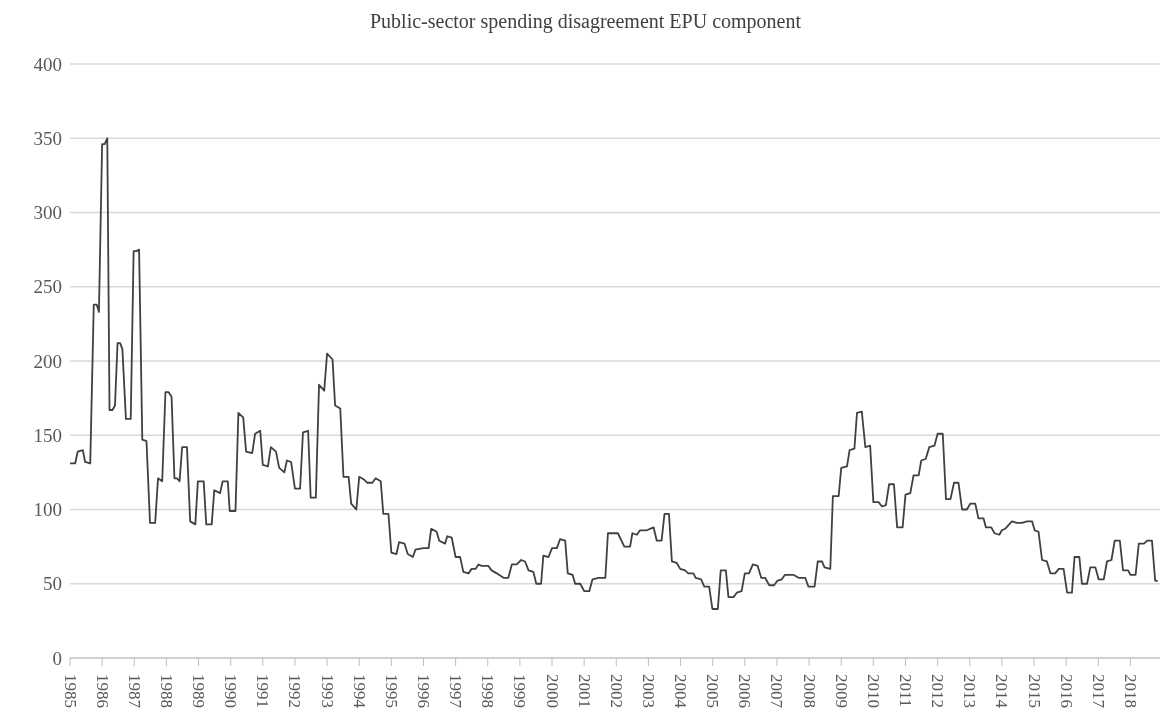 The image size is (1171, 724). What do you see at coordinates (327, 691) in the screenshot?
I see `x-tick-label: 1993` at bounding box center [327, 691].